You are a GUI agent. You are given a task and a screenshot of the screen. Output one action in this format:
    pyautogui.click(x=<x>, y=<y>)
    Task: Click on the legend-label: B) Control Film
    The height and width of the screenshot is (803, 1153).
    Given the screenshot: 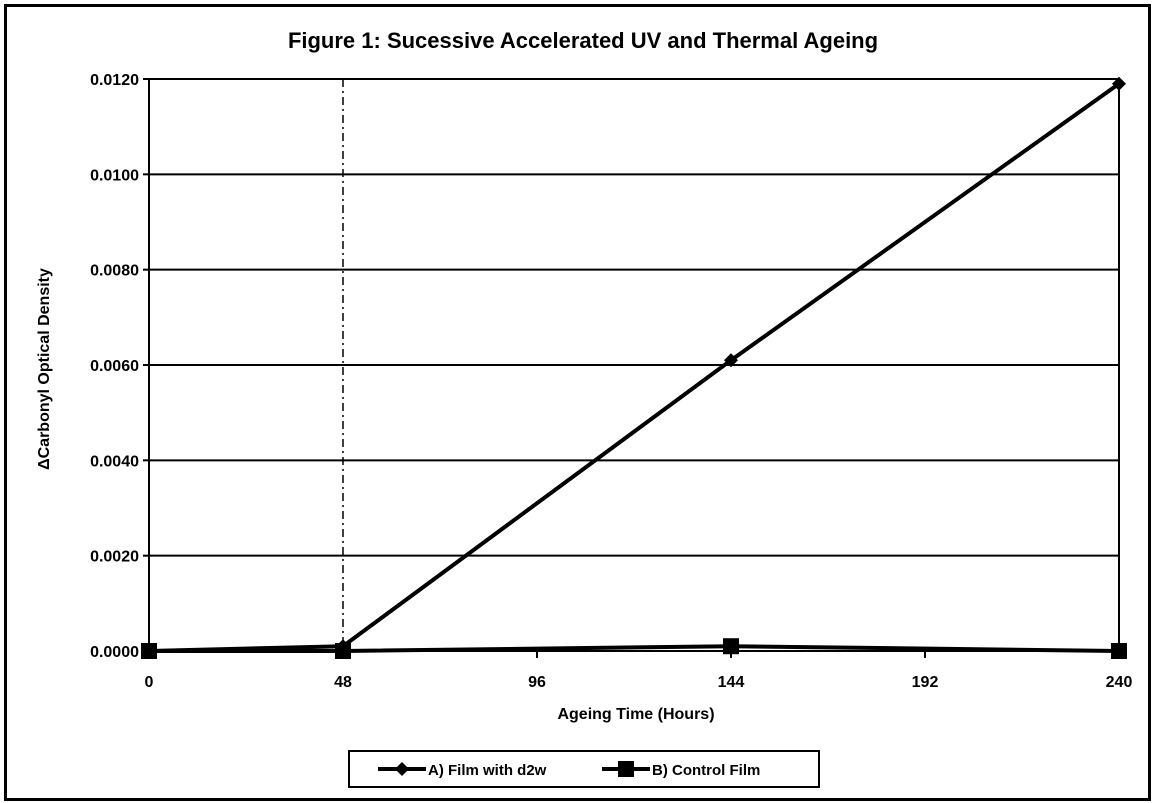 What is the action you would take?
    pyautogui.click(x=706, y=770)
    